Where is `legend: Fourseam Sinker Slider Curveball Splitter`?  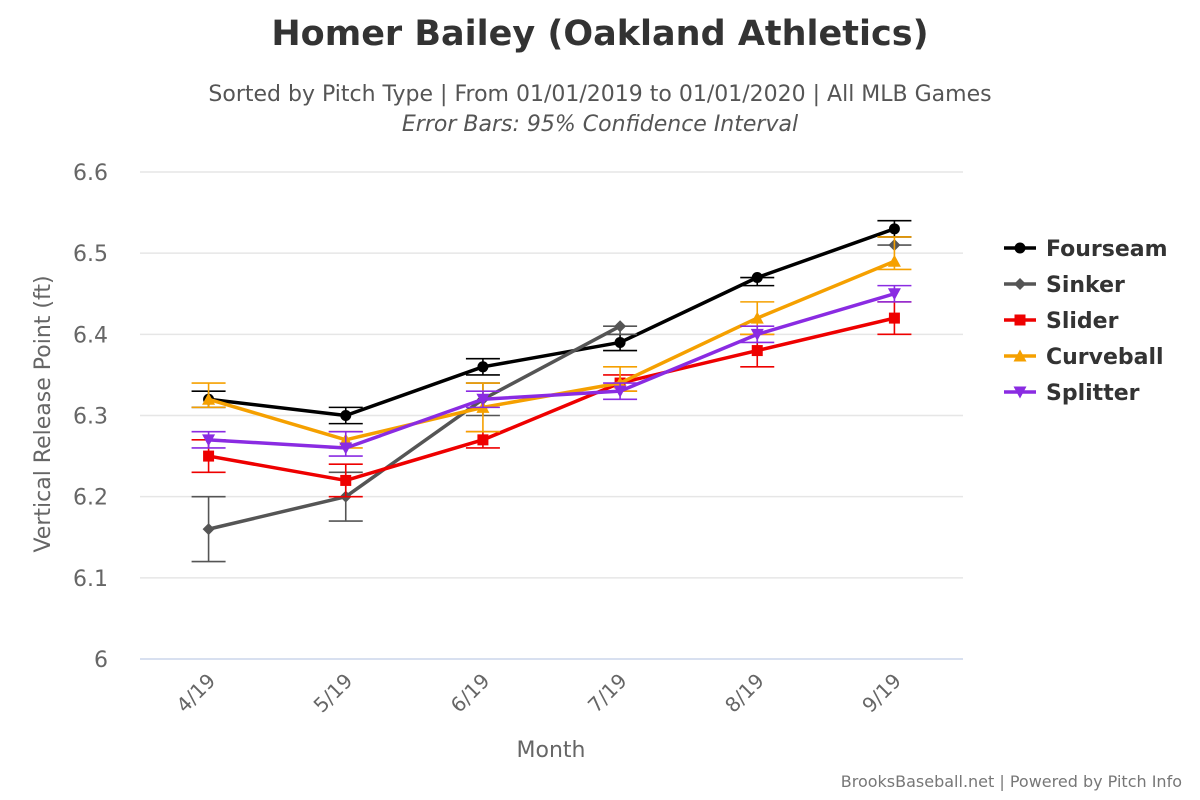 legend: Fourseam Sinker Slider Curveball Splitter is located at coordinates (1086, 321).